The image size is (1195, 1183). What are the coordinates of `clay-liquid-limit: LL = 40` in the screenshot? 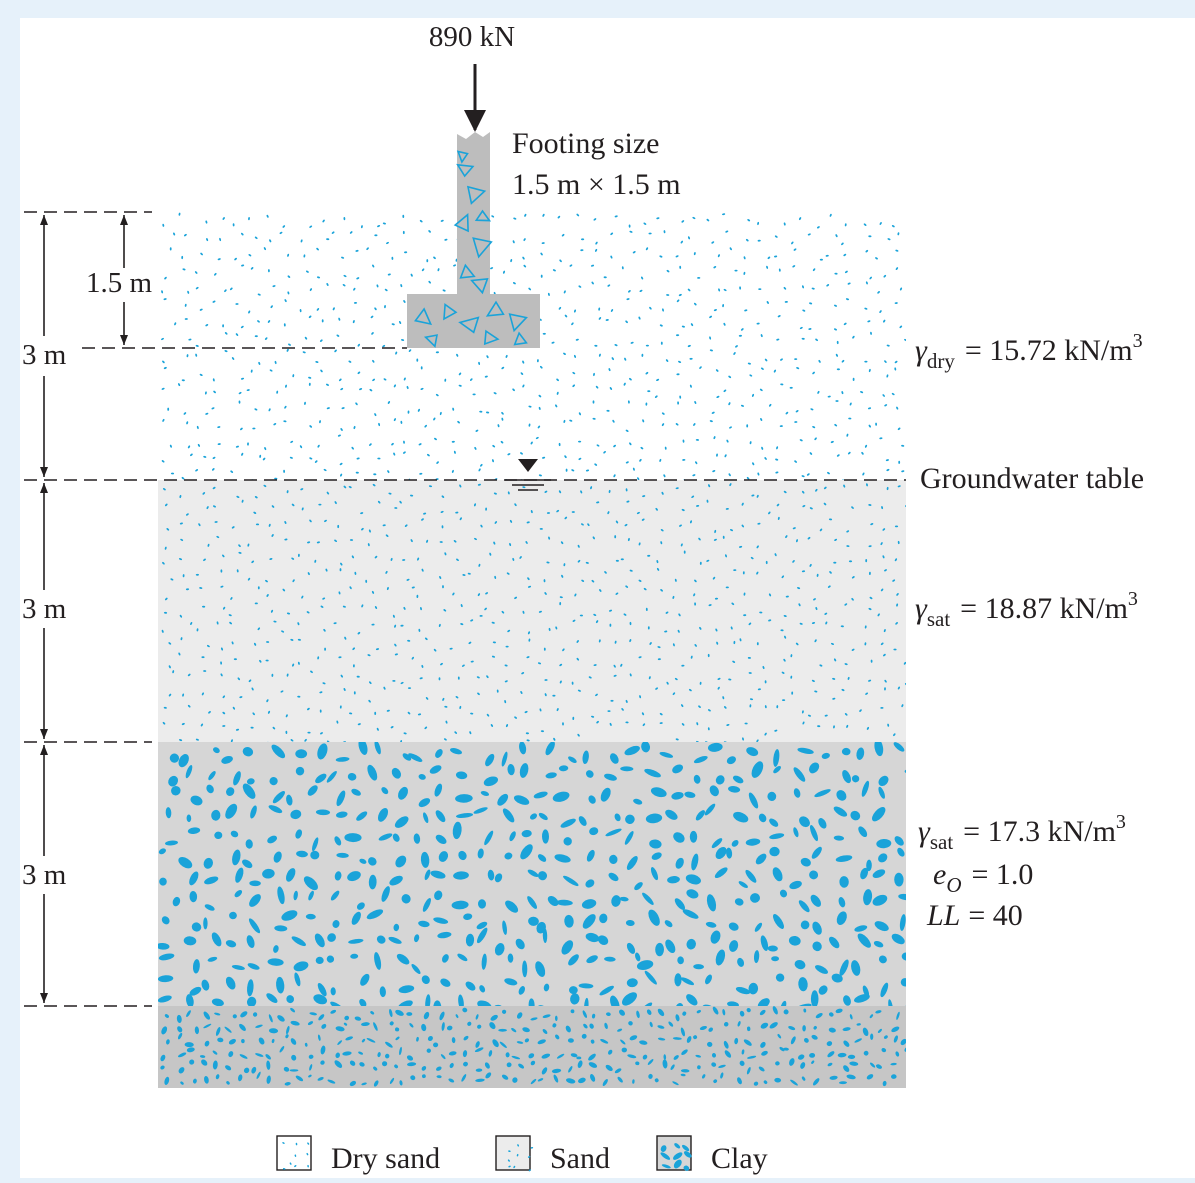 It's located at (974, 915).